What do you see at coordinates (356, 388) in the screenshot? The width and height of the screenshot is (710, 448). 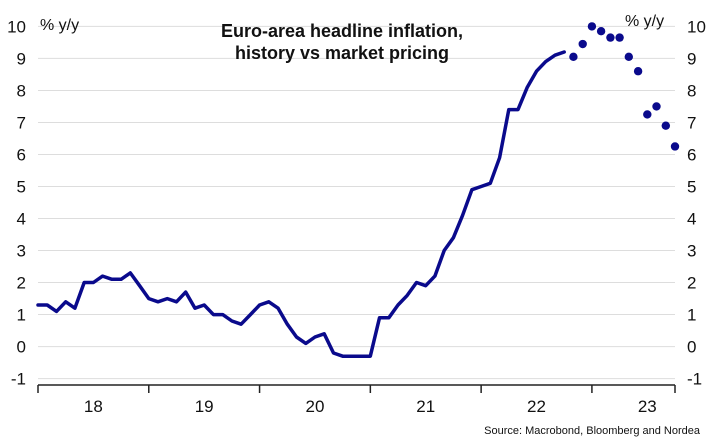 I see `x-axis` at bounding box center [356, 388].